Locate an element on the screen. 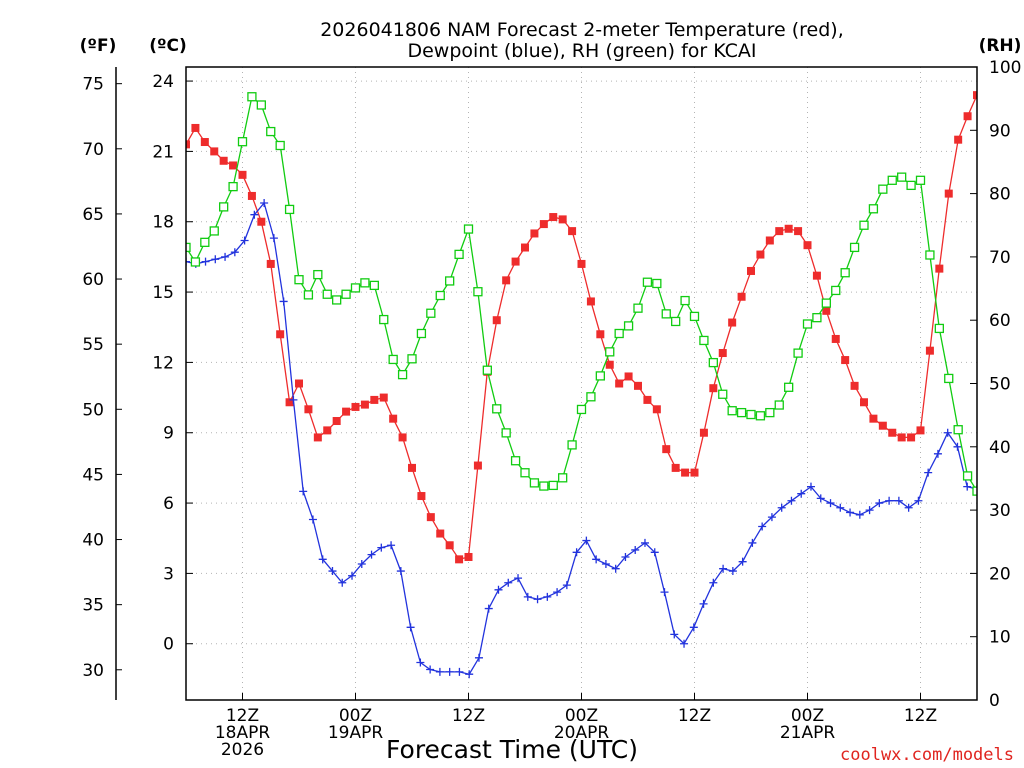 The width and height of the screenshot is (1024, 768). c-tick-label: 6 is located at coordinates (168, 504).